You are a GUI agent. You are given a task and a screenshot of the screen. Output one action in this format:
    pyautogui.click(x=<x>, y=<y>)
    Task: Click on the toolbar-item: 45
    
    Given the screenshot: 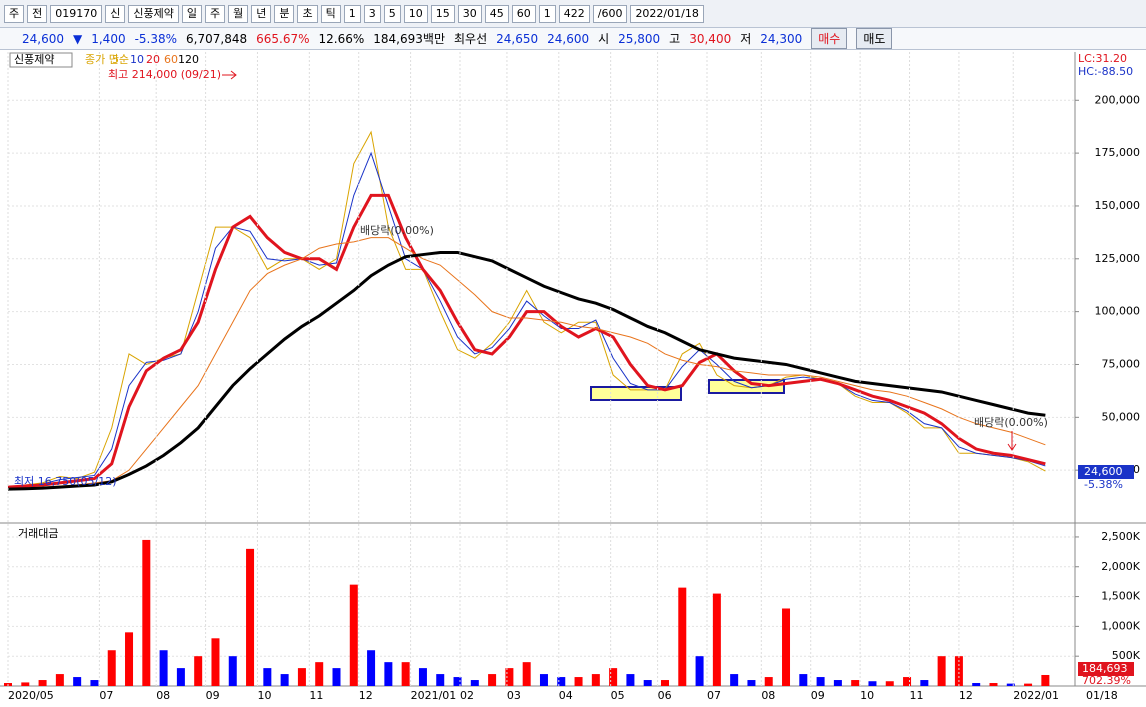 What is the action you would take?
    pyautogui.click(x=496, y=13)
    